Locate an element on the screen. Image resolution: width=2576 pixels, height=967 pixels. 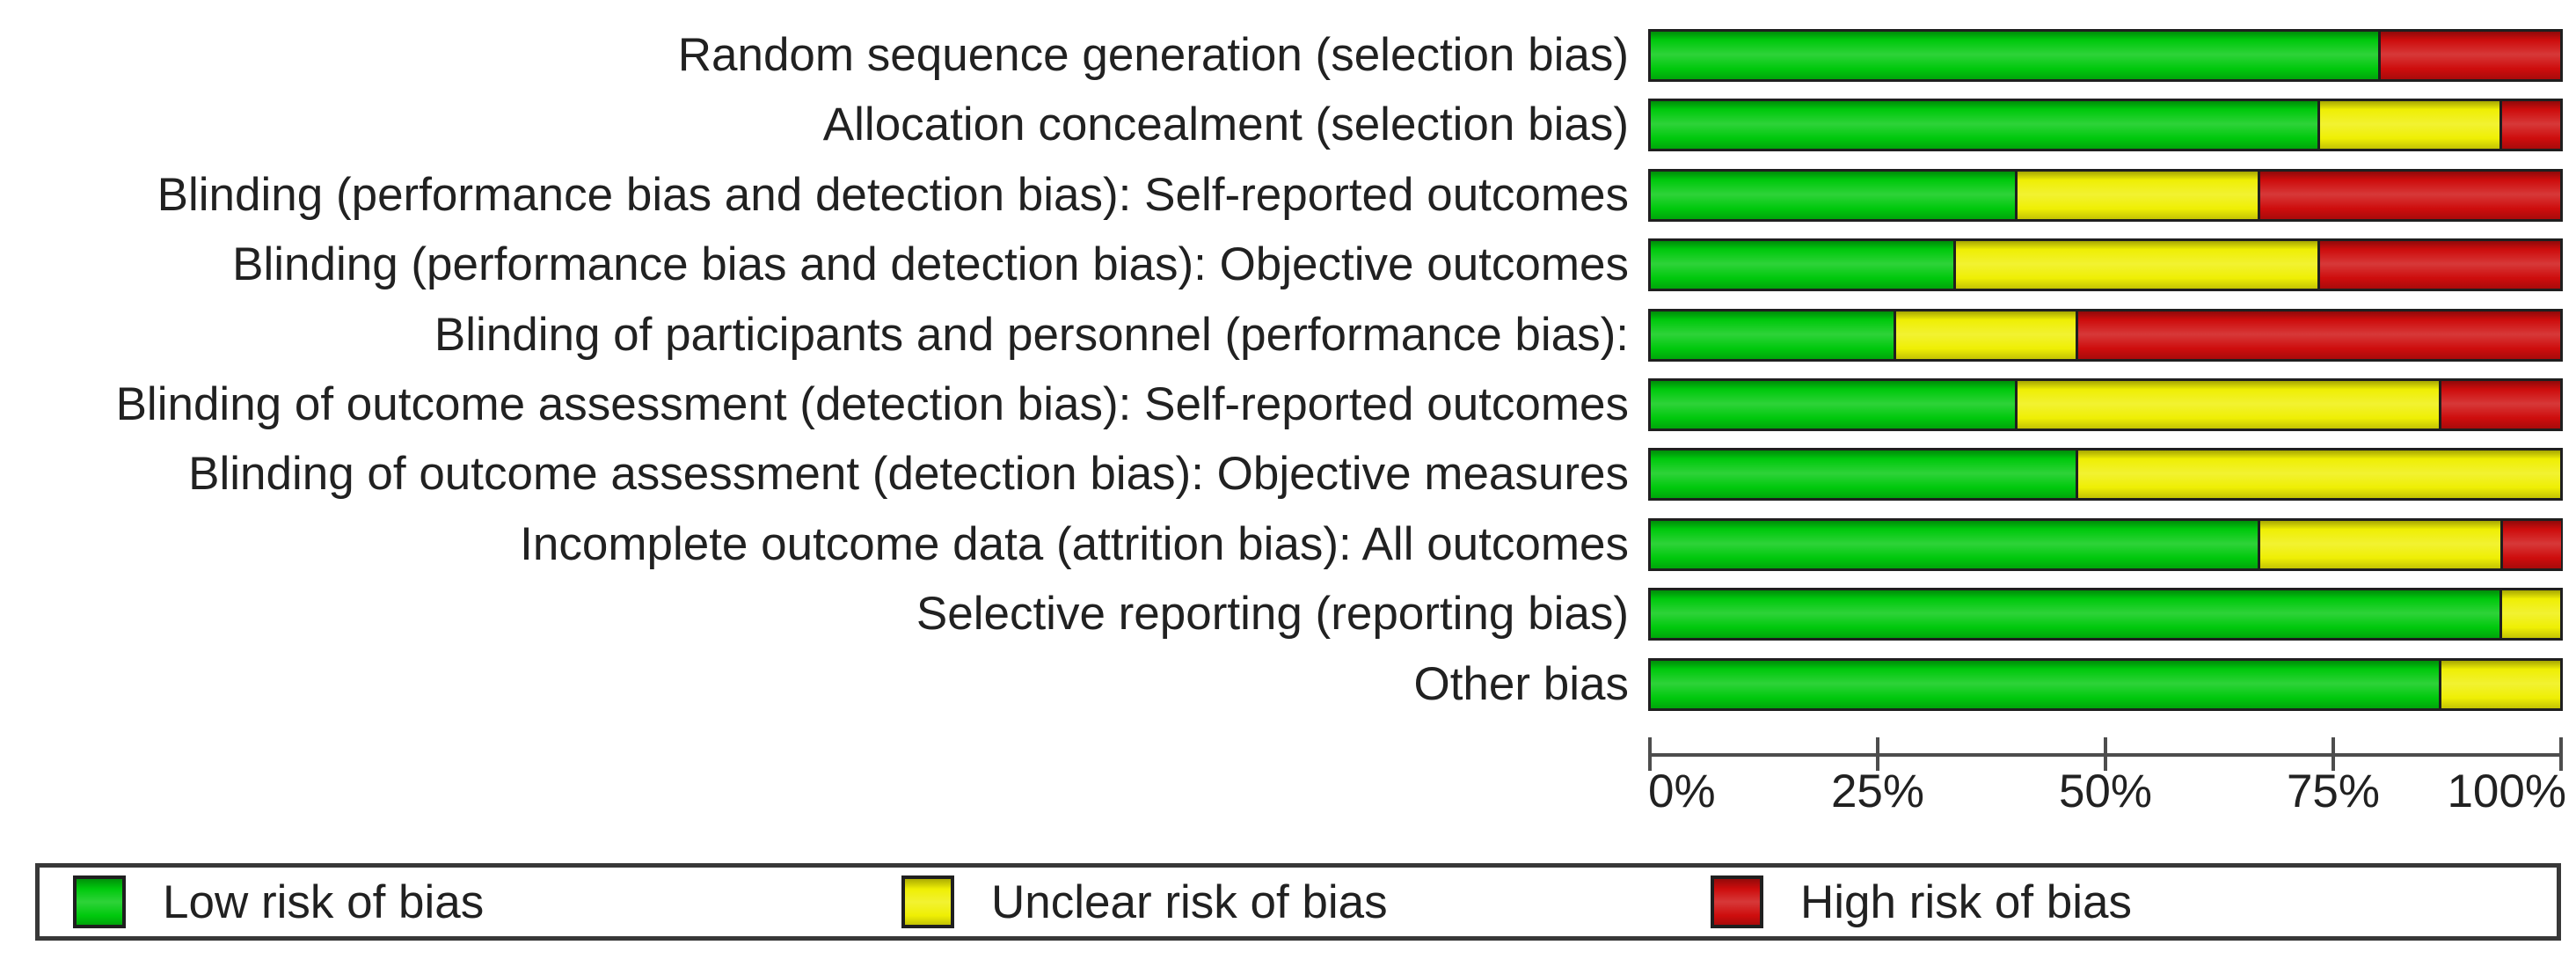
x-axis-tick-label: 0% is located at coordinates (1682, 791).